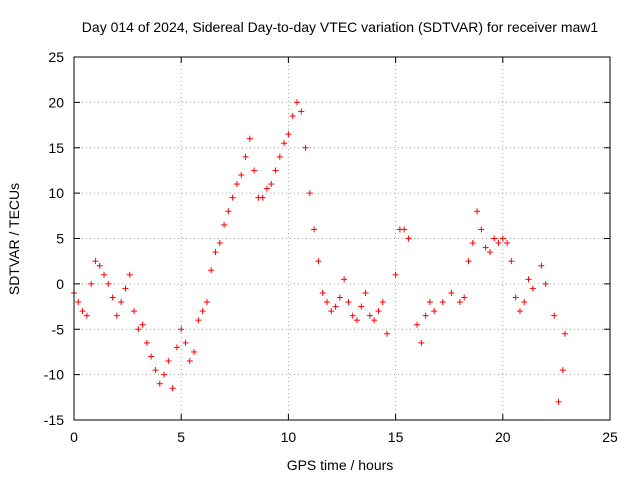  What do you see at coordinates (610, 437) in the screenshot?
I see `x-tick-label: 25` at bounding box center [610, 437].